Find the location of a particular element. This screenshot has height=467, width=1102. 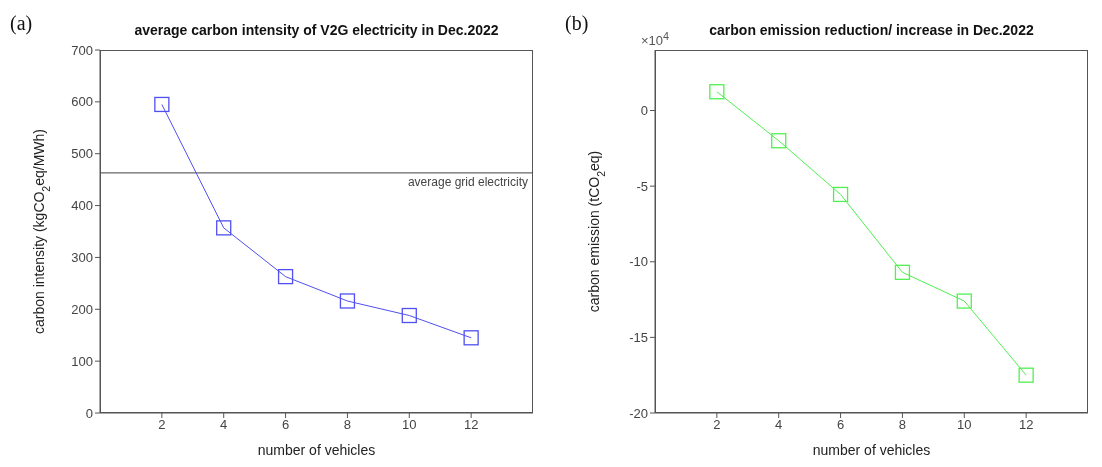

y-tick-label: -10 is located at coordinates (638, 262).